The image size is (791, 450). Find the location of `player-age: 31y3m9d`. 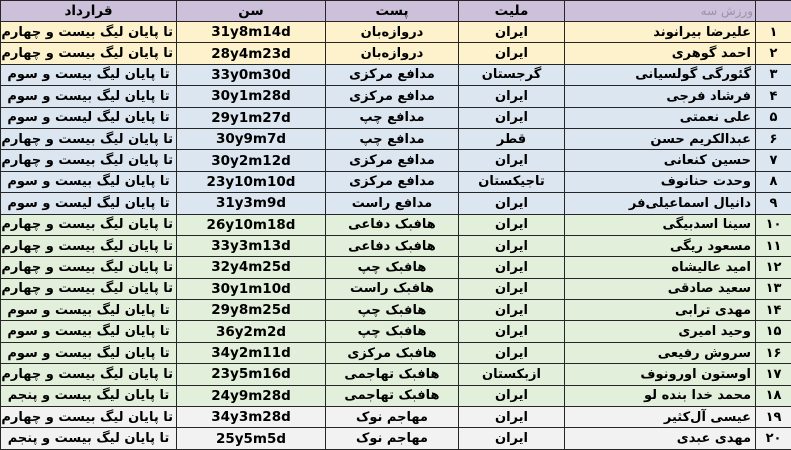

player-age: 31y3m9d is located at coordinates (251, 203).